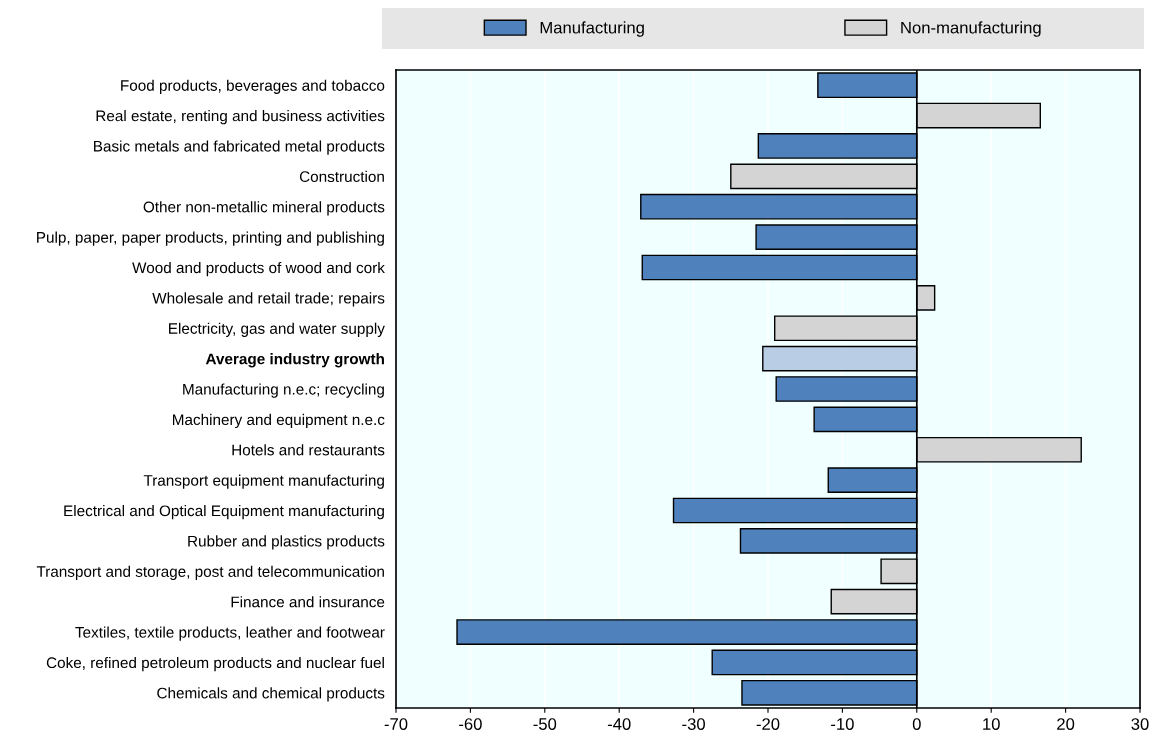 This screenshot has width=1155, height=744. Describe the element at coordinates (545, 724) in the screenshot. I see `x-tick-label: -50` at that location.